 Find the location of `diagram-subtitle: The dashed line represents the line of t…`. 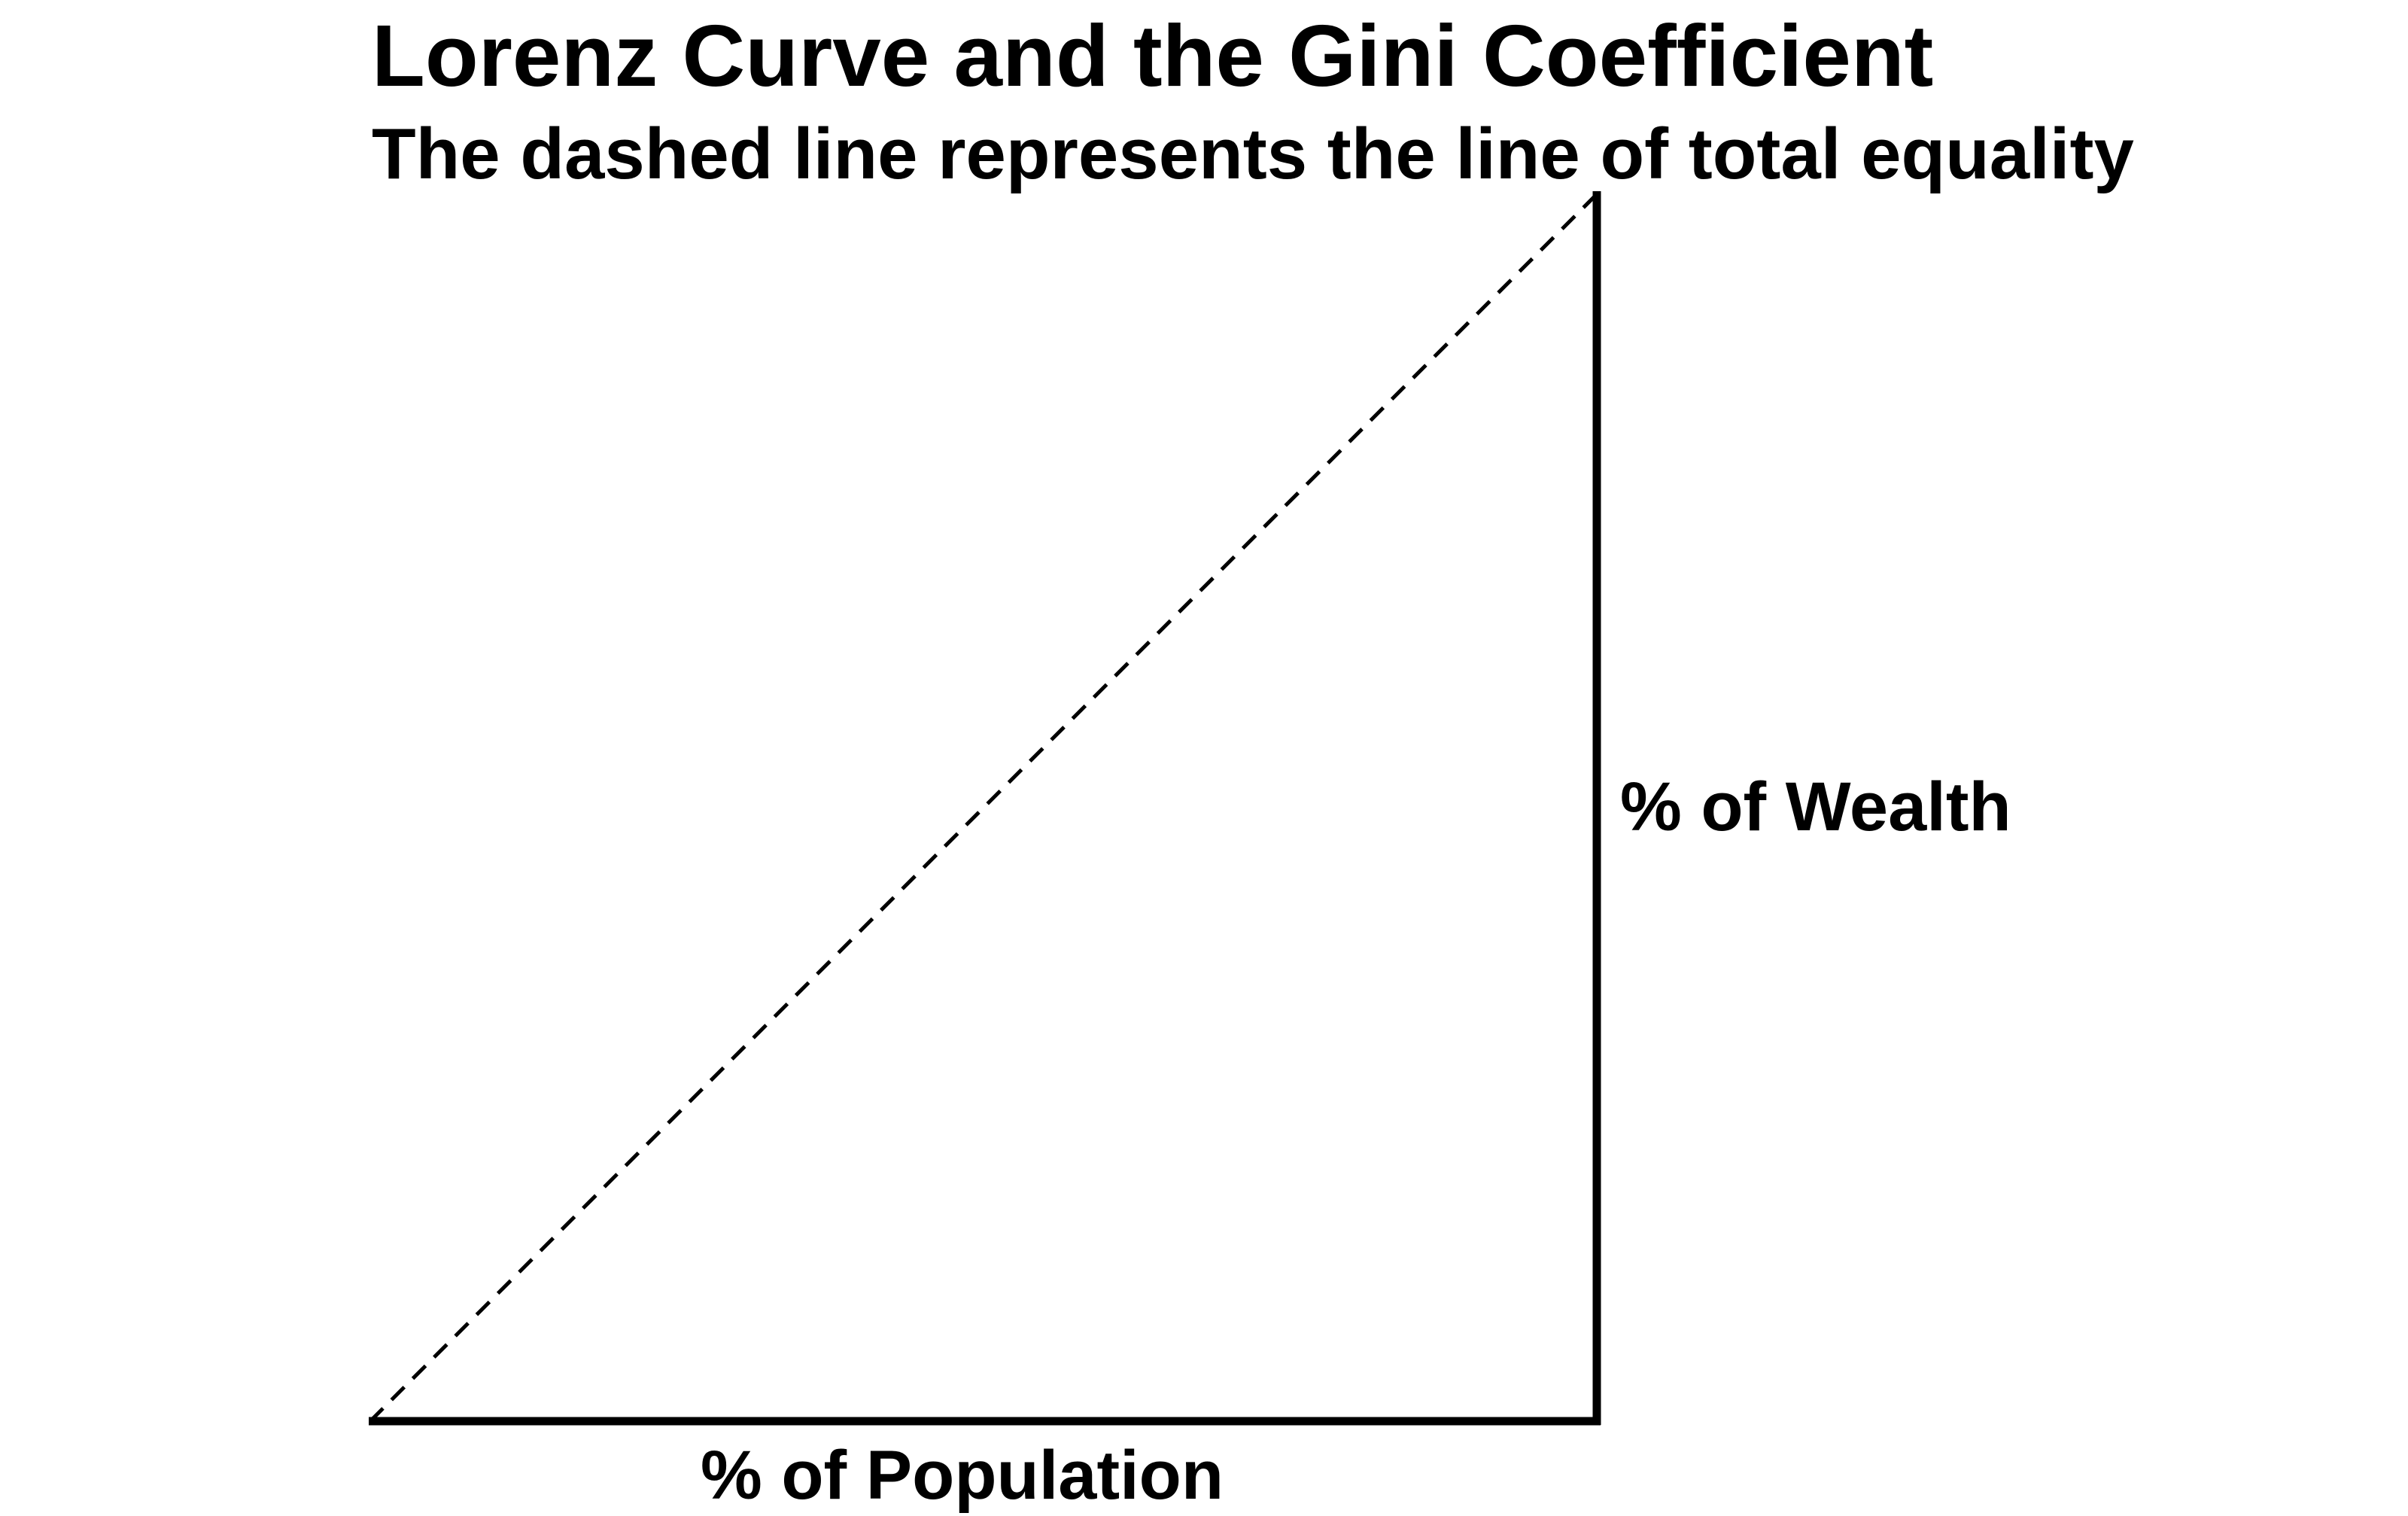

diagram-subtitle: The dashed line represents the line of t… is located at coordinates (1253, 154).